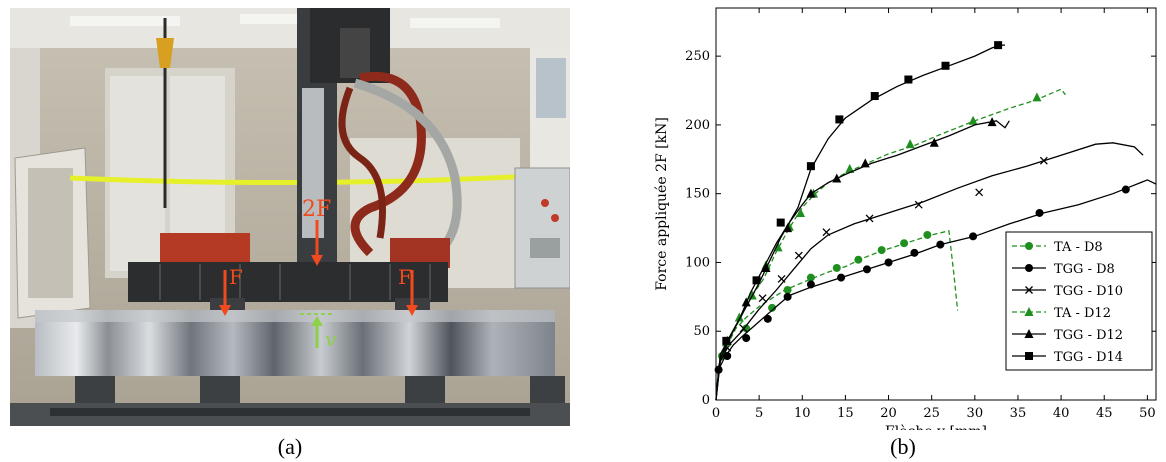 The image size is (1166, 462). Describe the element at coordinates (236, 277) in the screenshot. I see `left-force-label: F` at that location.